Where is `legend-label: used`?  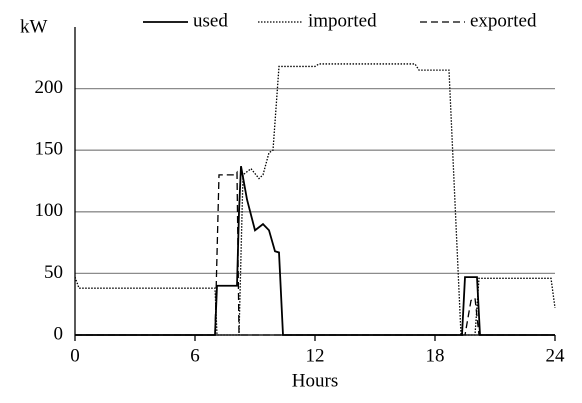
legend-label: used is located at coordinates (210, 20).